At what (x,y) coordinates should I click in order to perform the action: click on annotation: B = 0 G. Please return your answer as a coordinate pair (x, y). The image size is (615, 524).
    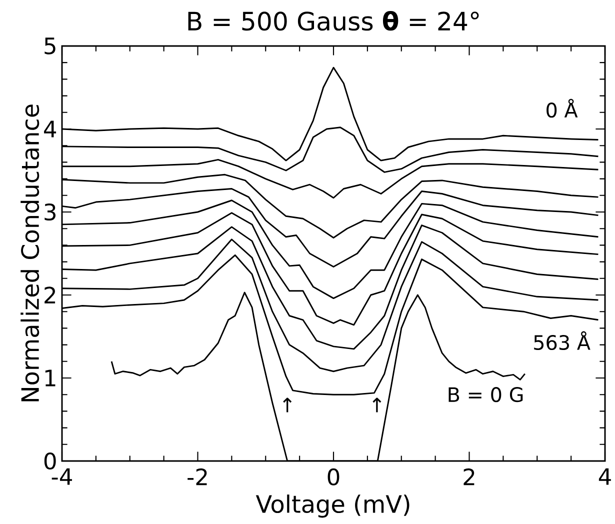
    Looking at the image, I should click on (485, 394).